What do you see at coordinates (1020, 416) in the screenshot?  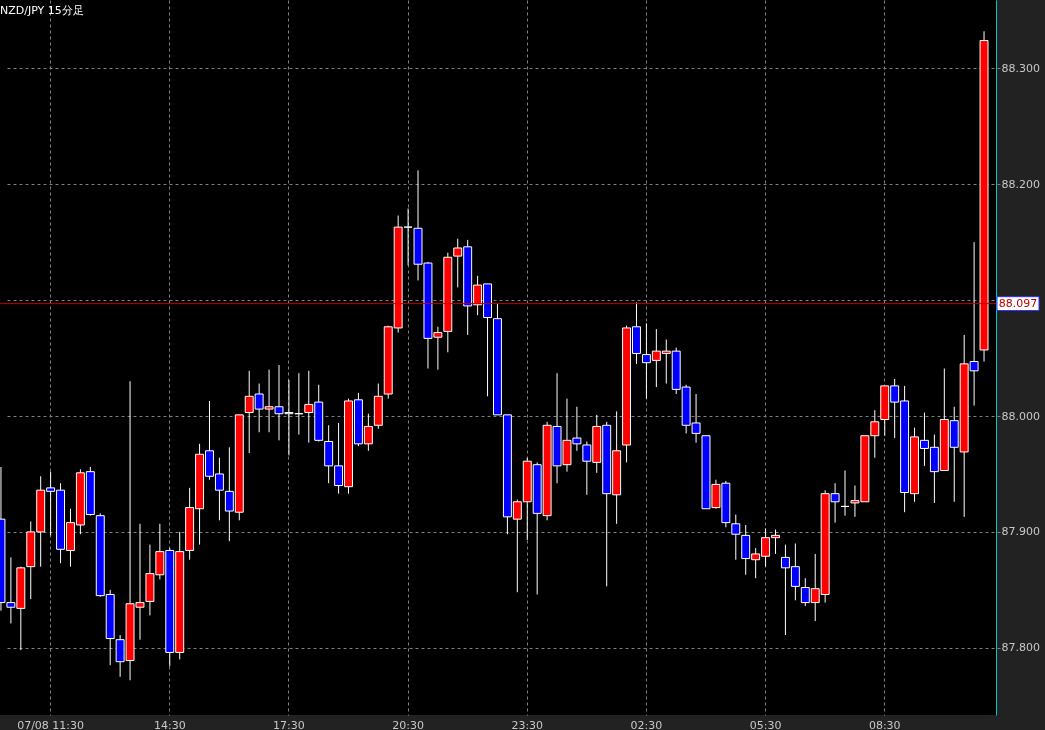 I see `y-tick-label: 88.000` at bounding box center [1020, 416].